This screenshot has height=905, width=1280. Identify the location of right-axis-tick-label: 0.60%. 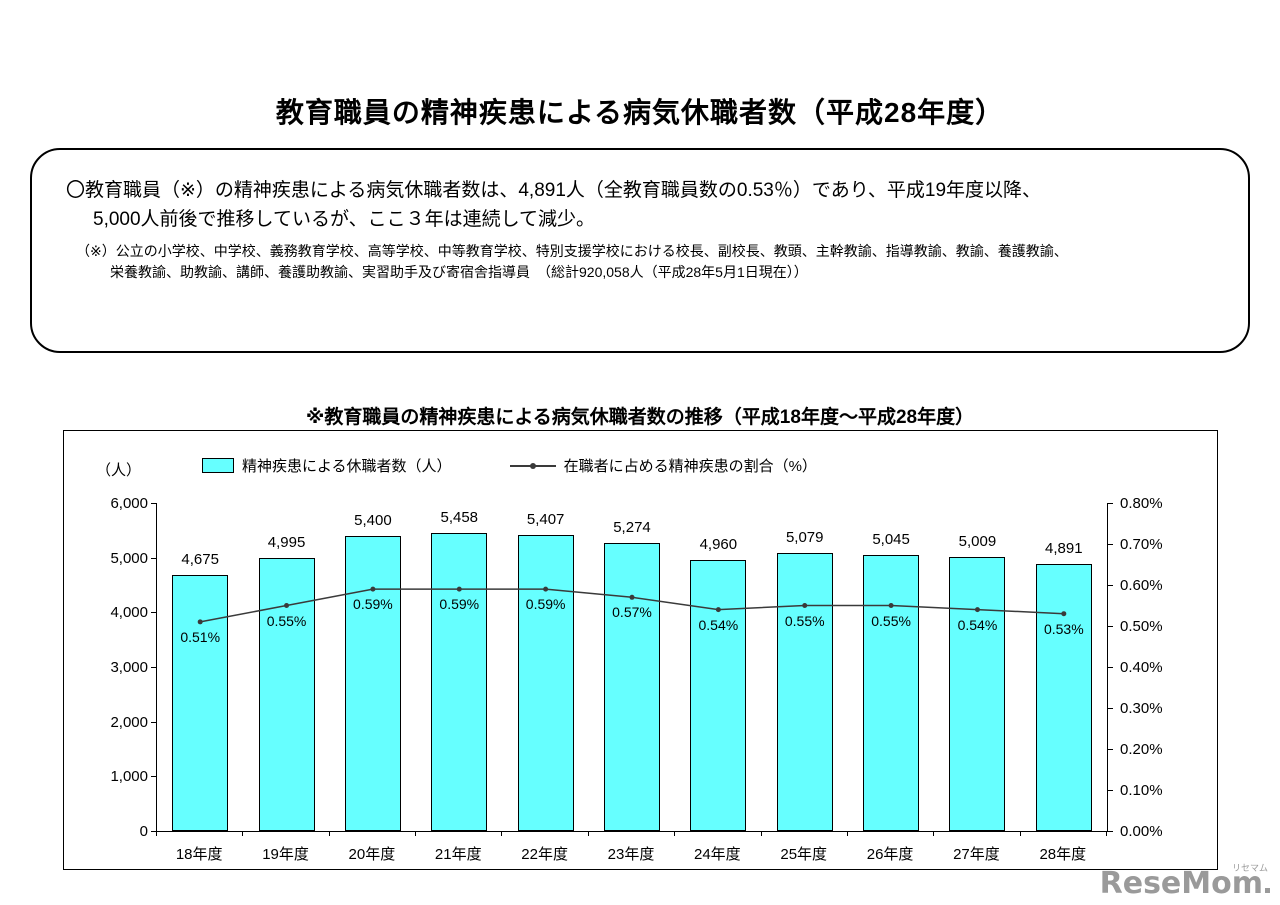
(1141, 585).